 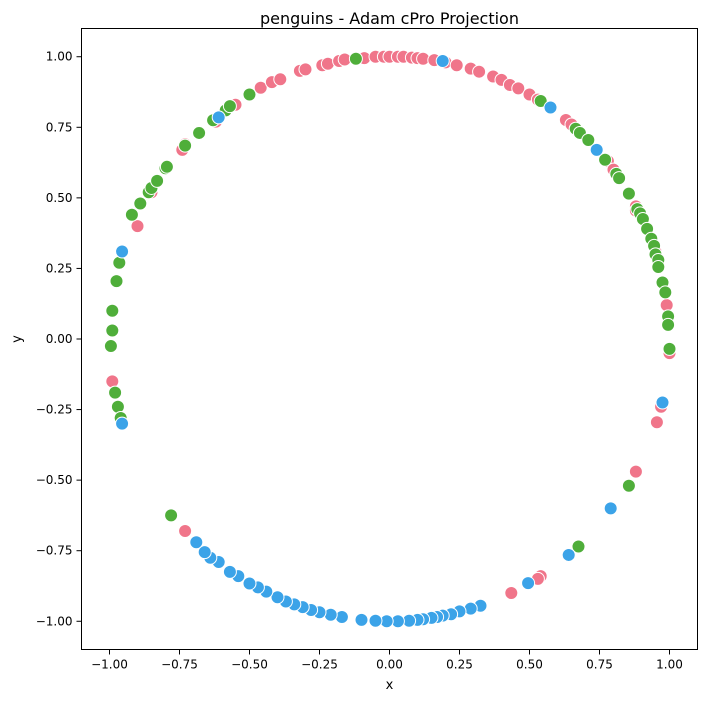 I want to click on y-axis-label: y, so click(x=17, y=339).